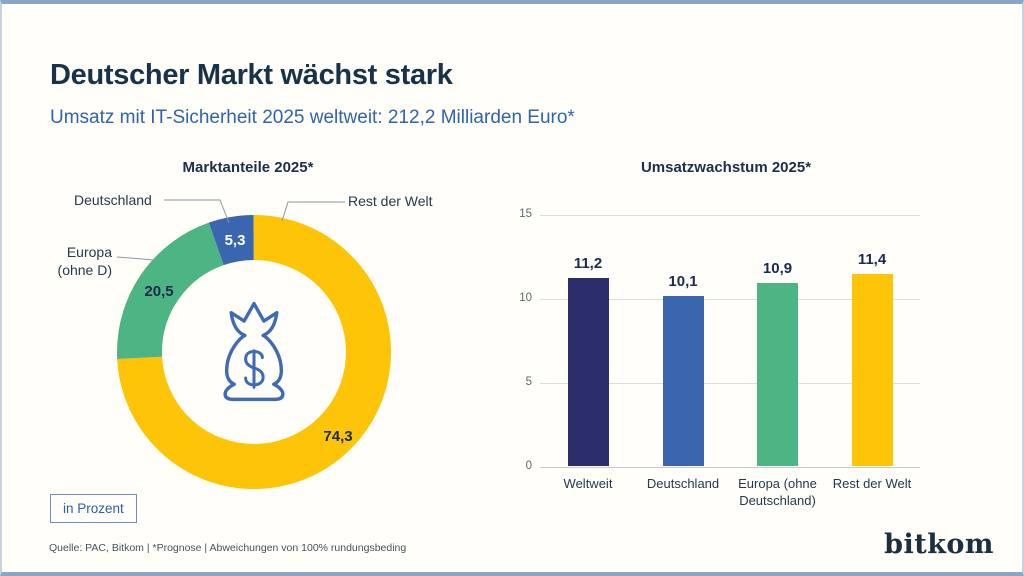 The image size is (1024, 576). What do you see at coordinates (159, 291) in the screenshot?
I see `donut-value-europa: 20,5` at bounding box center [159, 291].